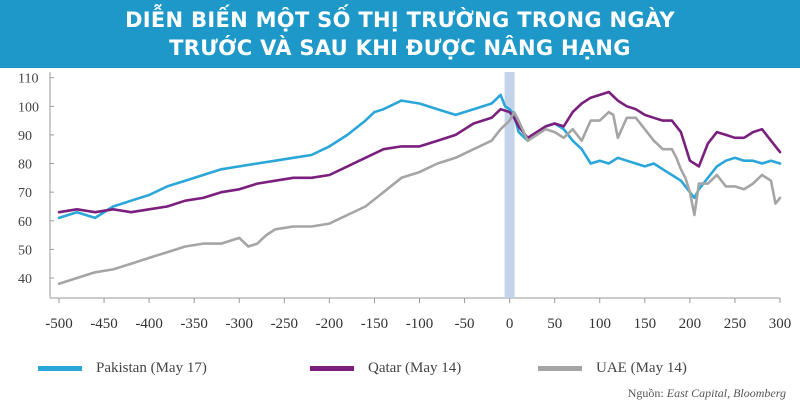 The width and height of the screenshot is (800, 410). Describe the element at coordinates (194, 324) in the screenshot. I see `x-tick-label: -350` at that location.